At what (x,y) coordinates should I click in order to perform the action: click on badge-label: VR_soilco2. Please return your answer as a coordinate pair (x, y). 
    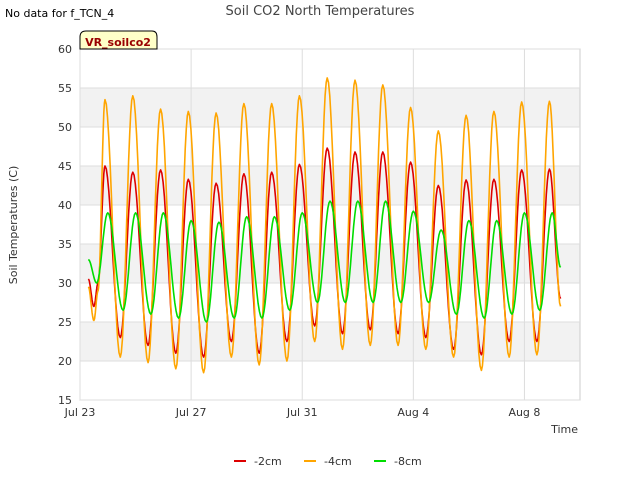
    Looking at the image, I should click on (118, 42).